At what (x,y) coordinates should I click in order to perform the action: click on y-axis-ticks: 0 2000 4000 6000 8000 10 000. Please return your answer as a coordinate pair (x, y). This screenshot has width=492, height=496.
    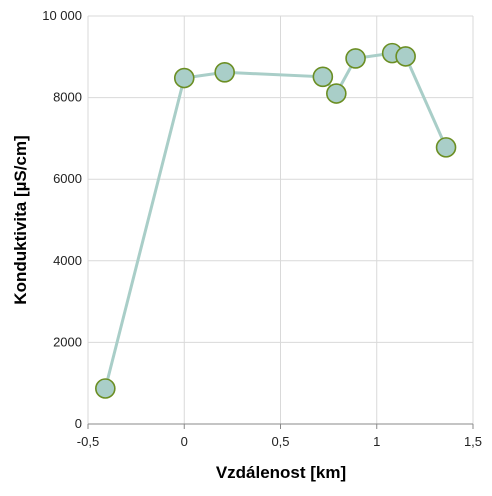
    Looking at the image, I should click on (62, 219).